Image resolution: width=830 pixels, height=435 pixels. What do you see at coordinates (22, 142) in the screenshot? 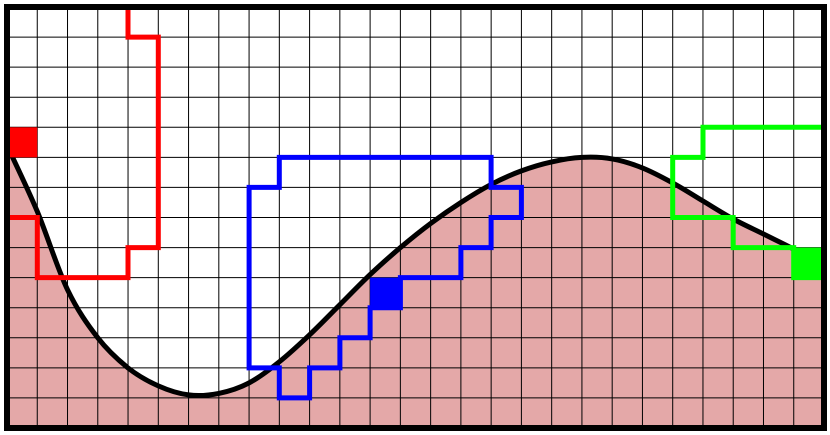
I see `red-region-highlighted-cell` at bounding box center [22, 142].